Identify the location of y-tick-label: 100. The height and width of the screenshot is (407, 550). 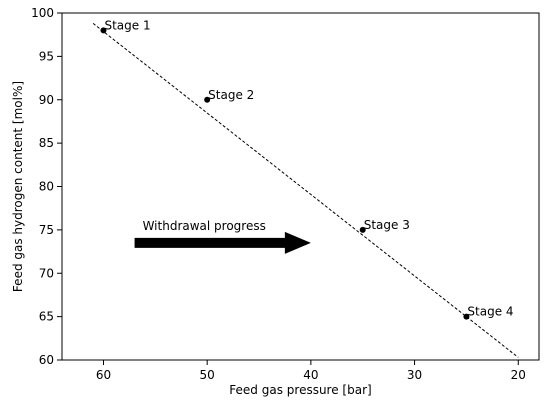
(42, 13).